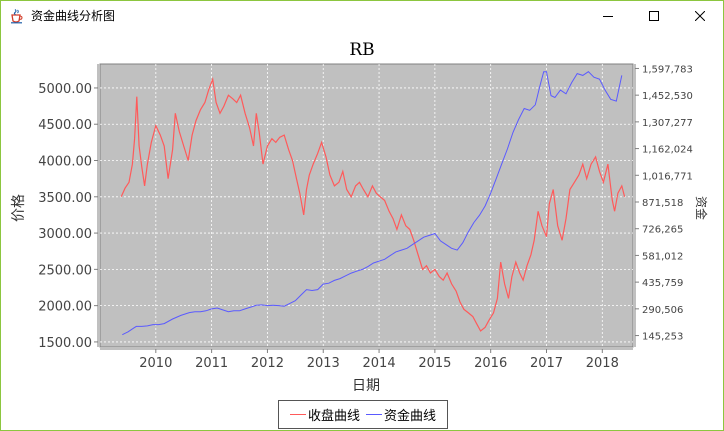 Image resolution: width=724 pixels, height=431 pixels. Describe the element at coordinates (662, 310) in the screenshot. I see `y2-tick-label: 290,506` at that location.